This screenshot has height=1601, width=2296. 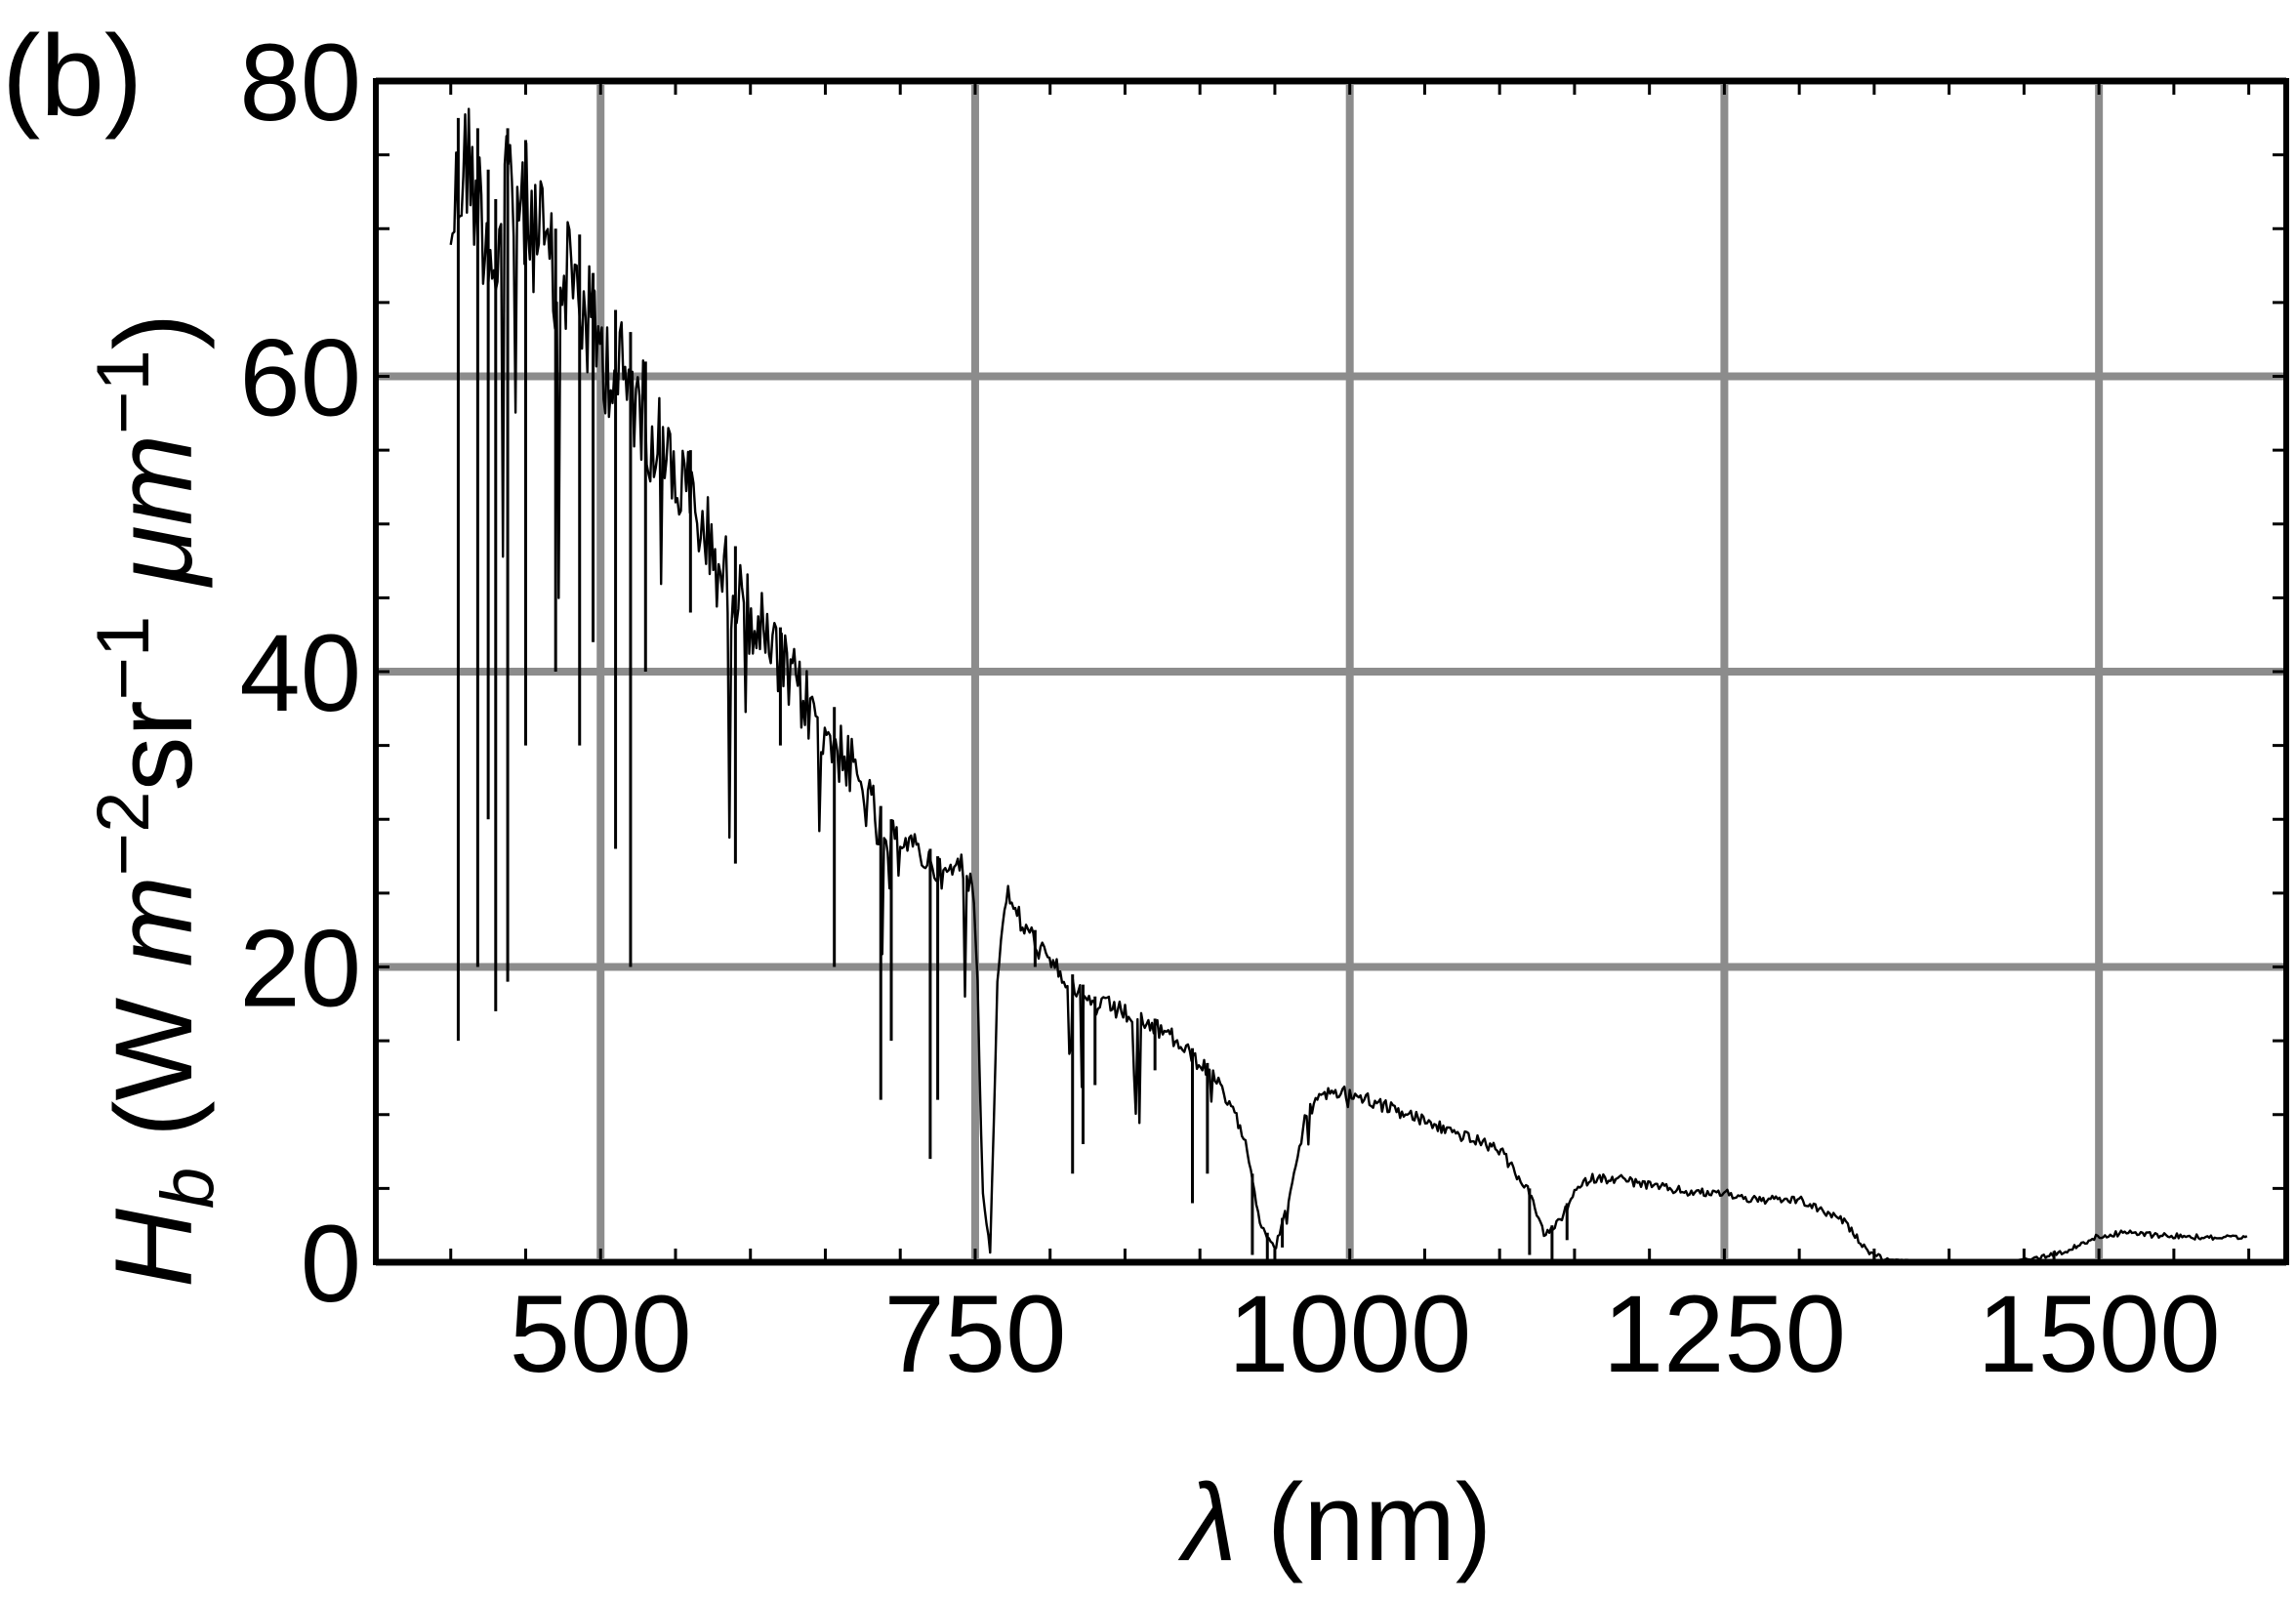 What do you see at coordinates (1349, 1334) in the screenshot?
I see `x-tick-label: 1000` at bounding box center [1349, 1334].